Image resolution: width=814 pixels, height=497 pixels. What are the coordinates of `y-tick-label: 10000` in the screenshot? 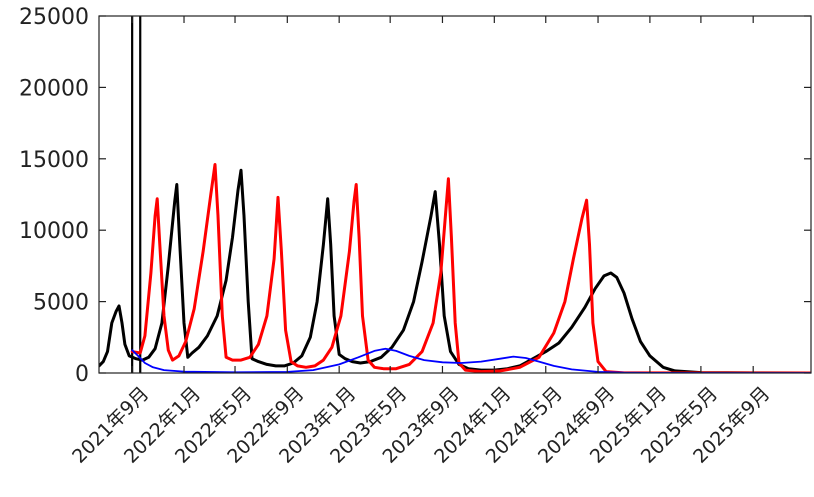 It's located at (54, 231).